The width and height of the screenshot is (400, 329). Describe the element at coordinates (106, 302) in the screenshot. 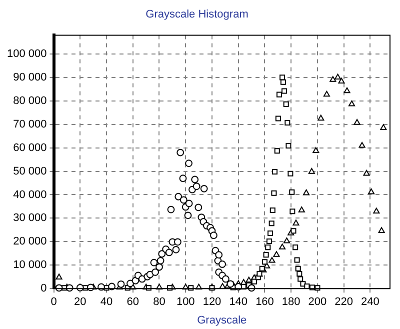

I see `x-tick-label: 40` at that location.